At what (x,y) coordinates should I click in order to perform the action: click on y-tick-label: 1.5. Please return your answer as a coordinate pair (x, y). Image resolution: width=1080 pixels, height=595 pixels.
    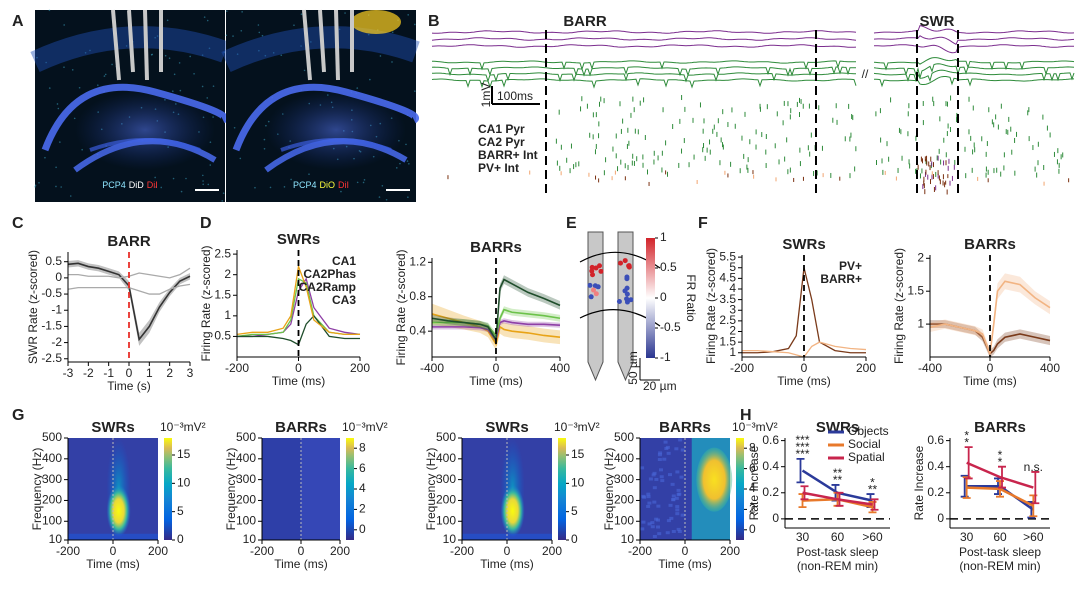
    Looking at the image, I should click on (222, 294).